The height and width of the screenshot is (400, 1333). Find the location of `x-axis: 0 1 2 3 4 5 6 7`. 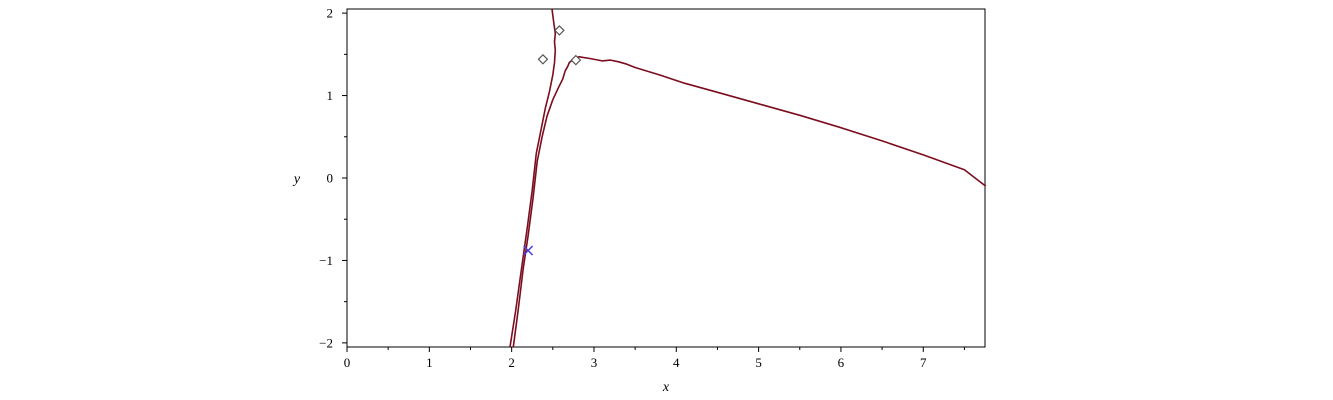

x-axis: 0 1 2 3 4 5 6 7 is located at coordinates (654, 358).